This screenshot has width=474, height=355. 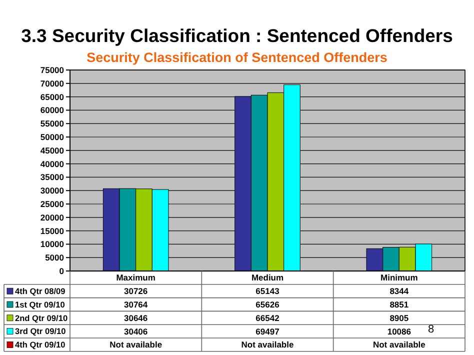 I want to click on legend-label: 4th Qtr 09/10, so click(x=40, y=345).